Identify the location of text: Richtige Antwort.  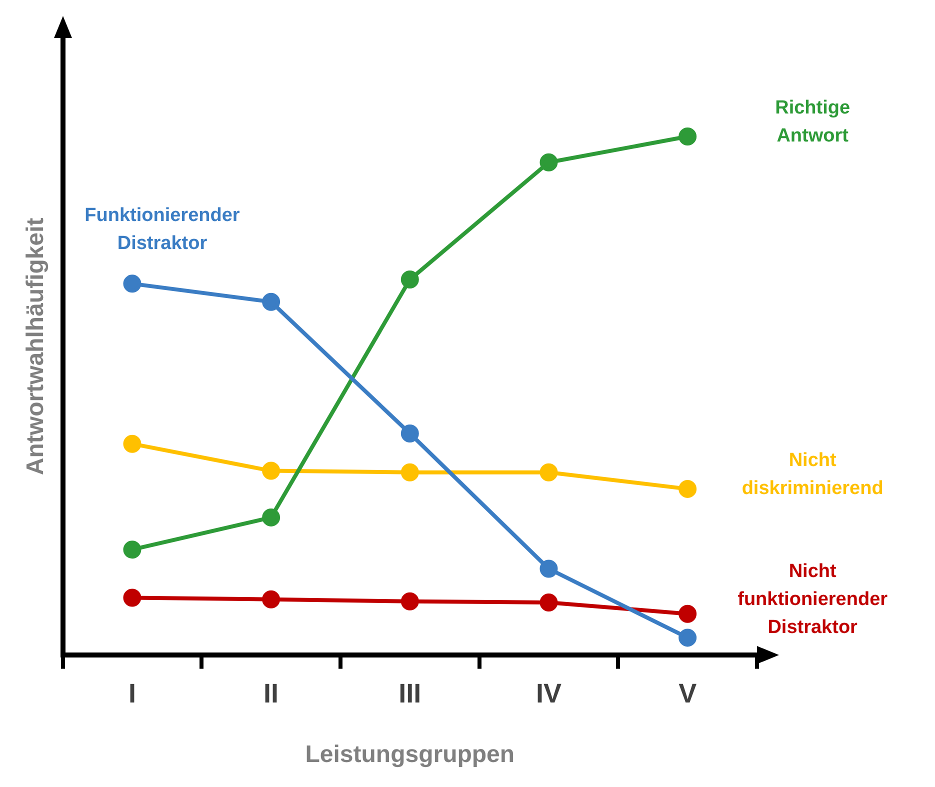
(812, 122).